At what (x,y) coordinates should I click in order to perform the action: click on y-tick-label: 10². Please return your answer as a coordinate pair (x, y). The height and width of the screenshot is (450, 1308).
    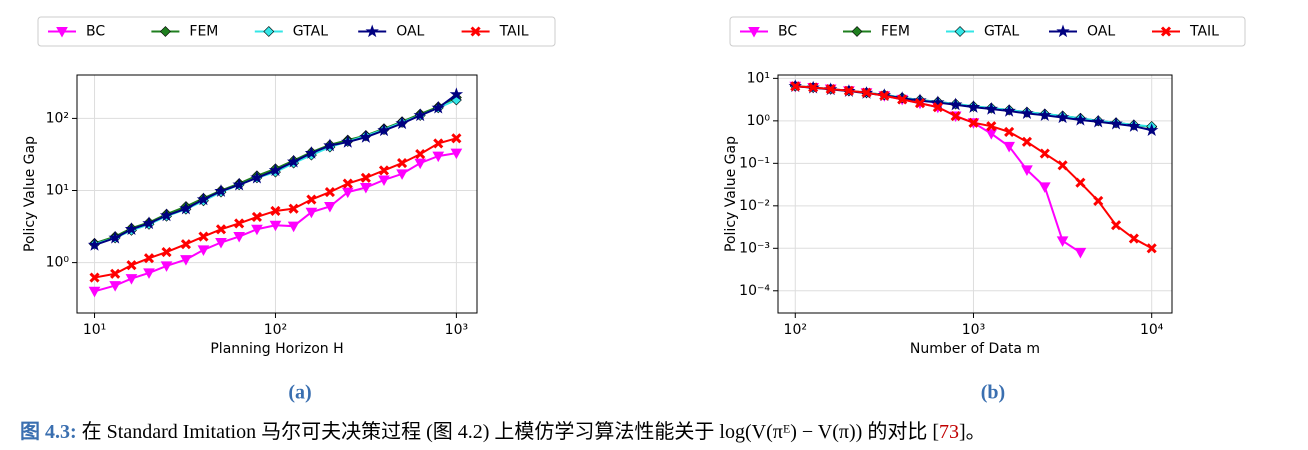
    Looking at the image, I should click on (57, 118).